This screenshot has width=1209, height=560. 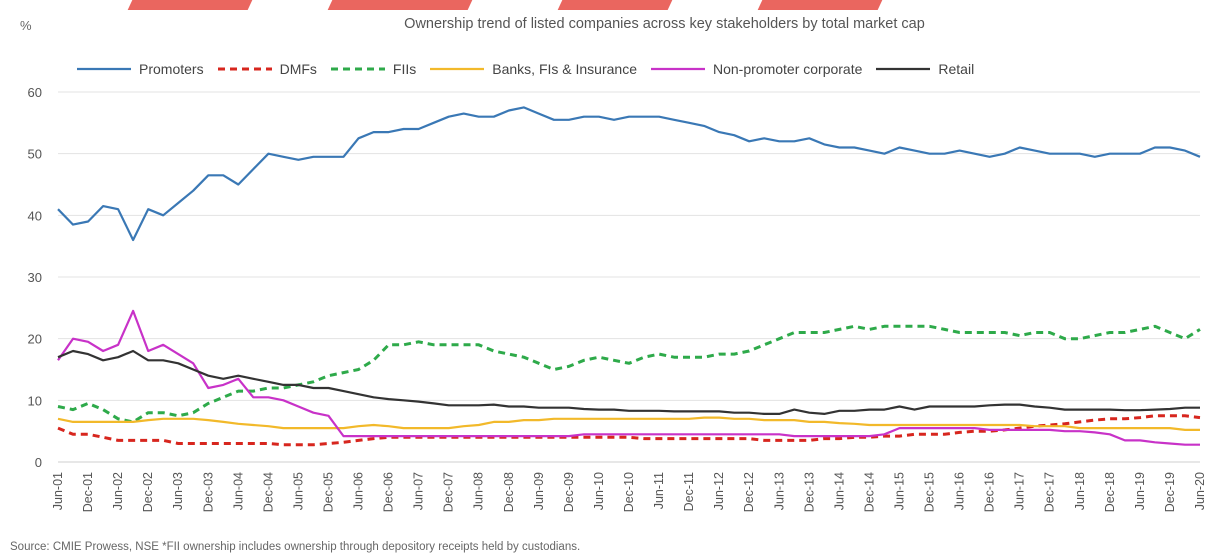 I want to click on x-tick-label: Jun-05, so click(x=298, y=491).